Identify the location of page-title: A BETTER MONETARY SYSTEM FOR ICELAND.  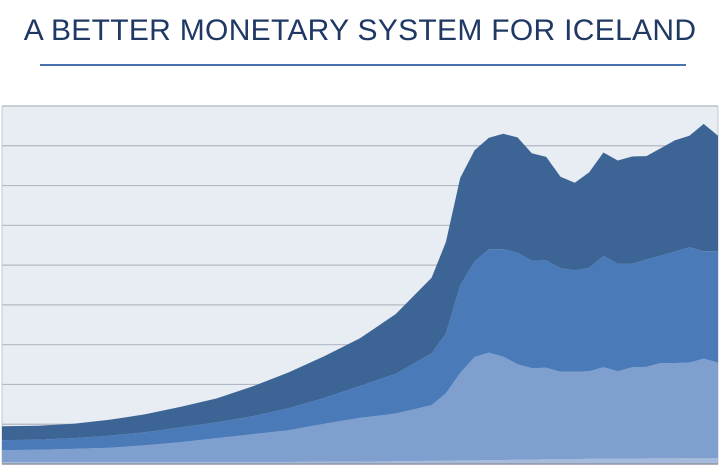
(360, 30).